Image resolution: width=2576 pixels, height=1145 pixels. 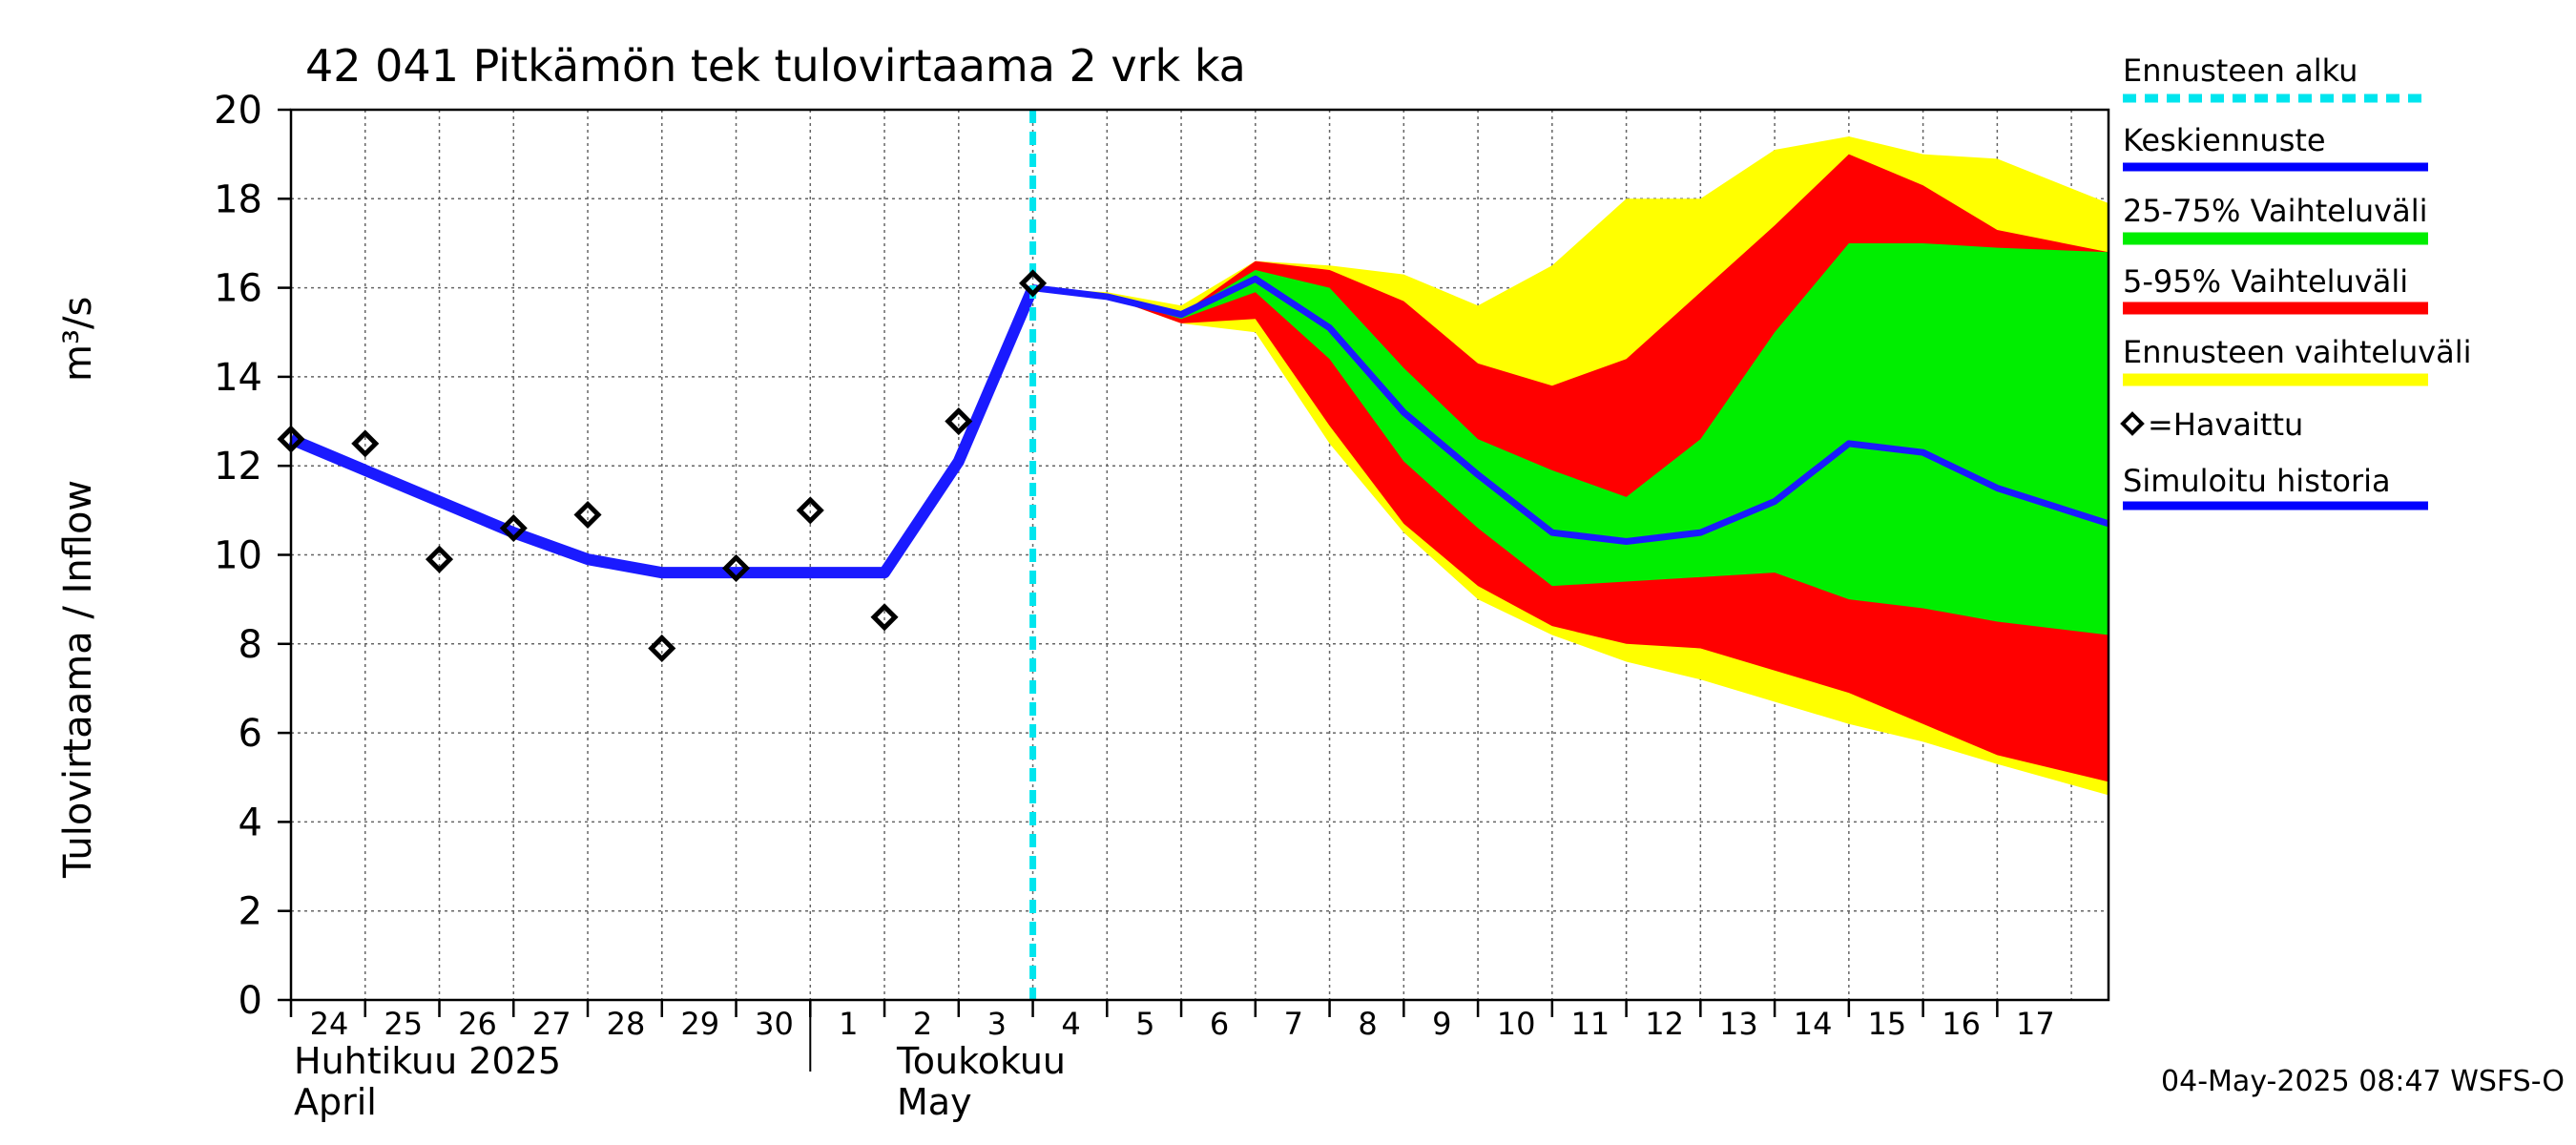 What do you see at coordinates (2035, 1024) in the screenshot?
I see `x-tick-label: 17` at bounding box center [2035, 1024].